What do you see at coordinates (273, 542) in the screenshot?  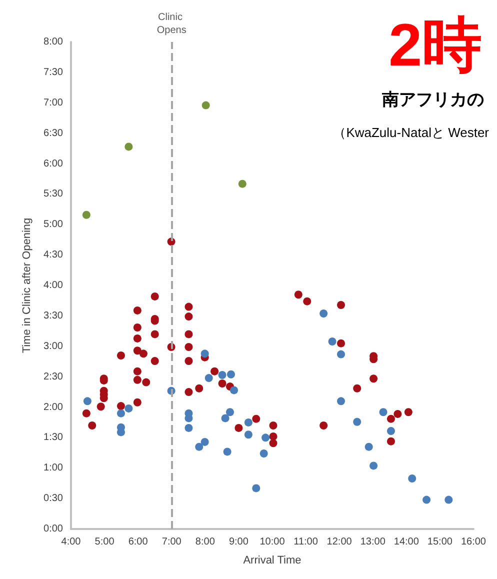 I see `x-tick-label: 10:00` at bounding box center [273, 542].